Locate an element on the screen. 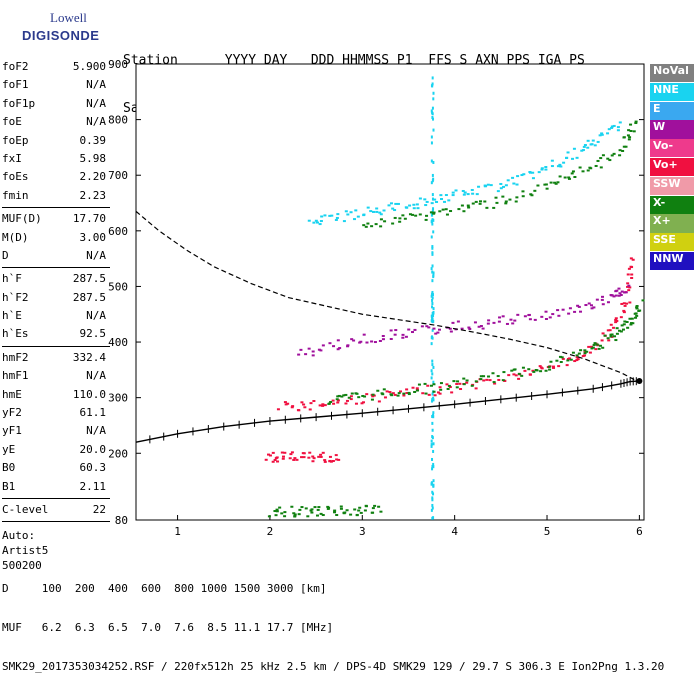 The image size is (700, 686). param-label: yE is located at coordinates (9, 449).